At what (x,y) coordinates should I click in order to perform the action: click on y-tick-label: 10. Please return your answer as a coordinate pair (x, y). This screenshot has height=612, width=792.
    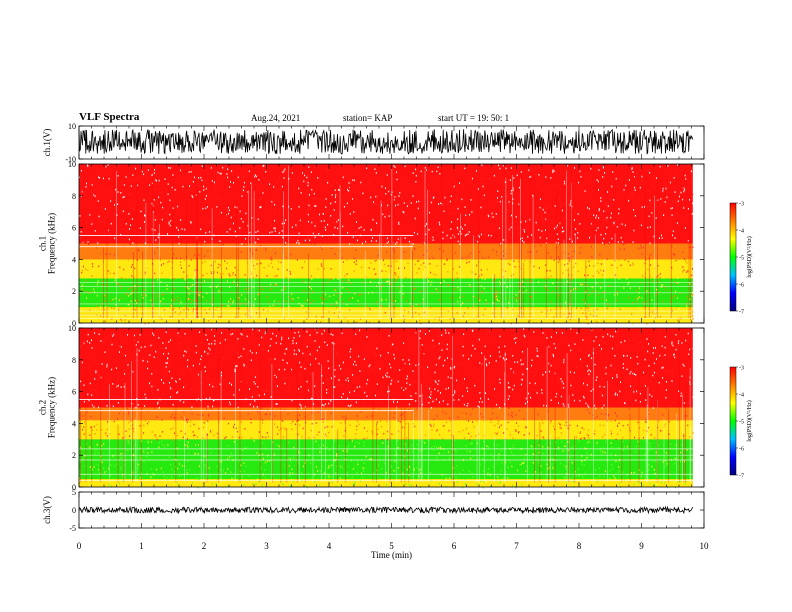
    Looking at the image, I should click on (72, 126).